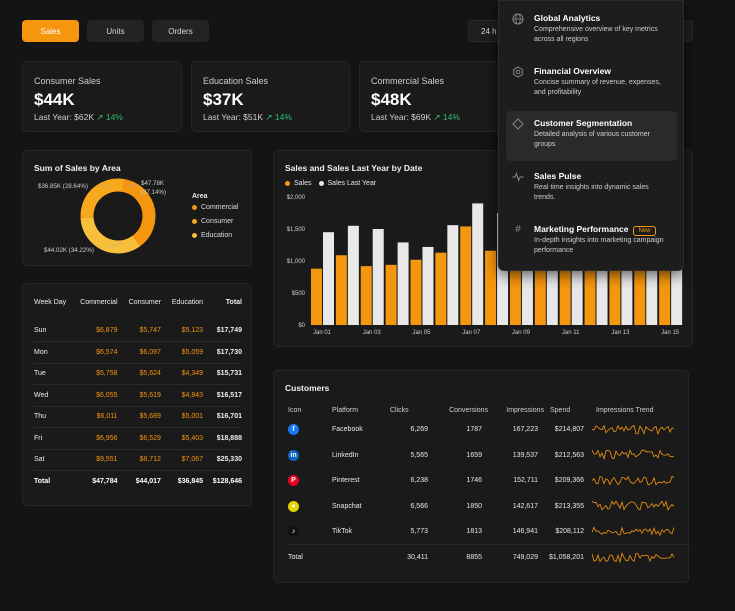 This screenshot has height=611, width=735. Describe the element at coordinates (287, 183) in the screenshot. I see `legend-dot` at that location.